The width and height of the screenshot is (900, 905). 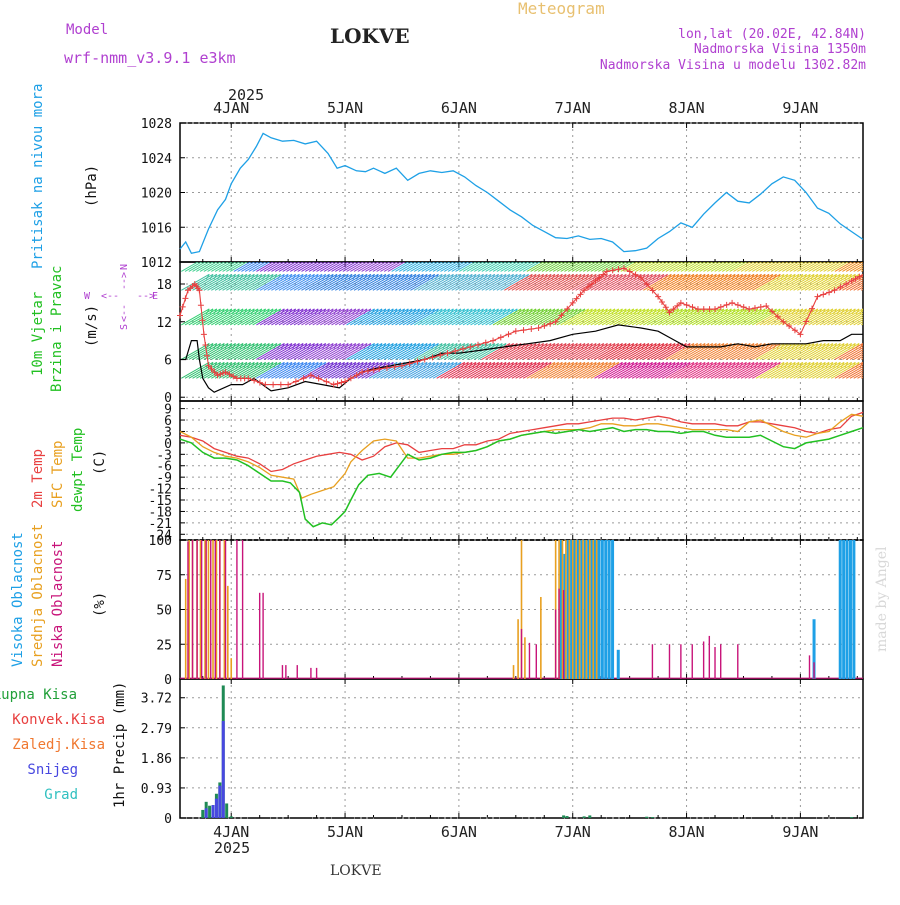 I want to click on precip-total-bar, so click(x=590, y=816).